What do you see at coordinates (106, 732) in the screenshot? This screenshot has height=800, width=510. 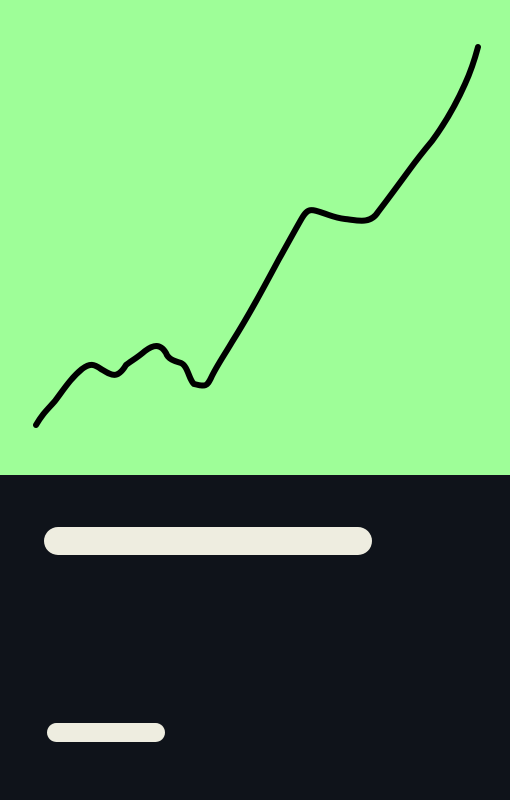 I see `caption-placeholder-bar` at bounding box center [106, 732].